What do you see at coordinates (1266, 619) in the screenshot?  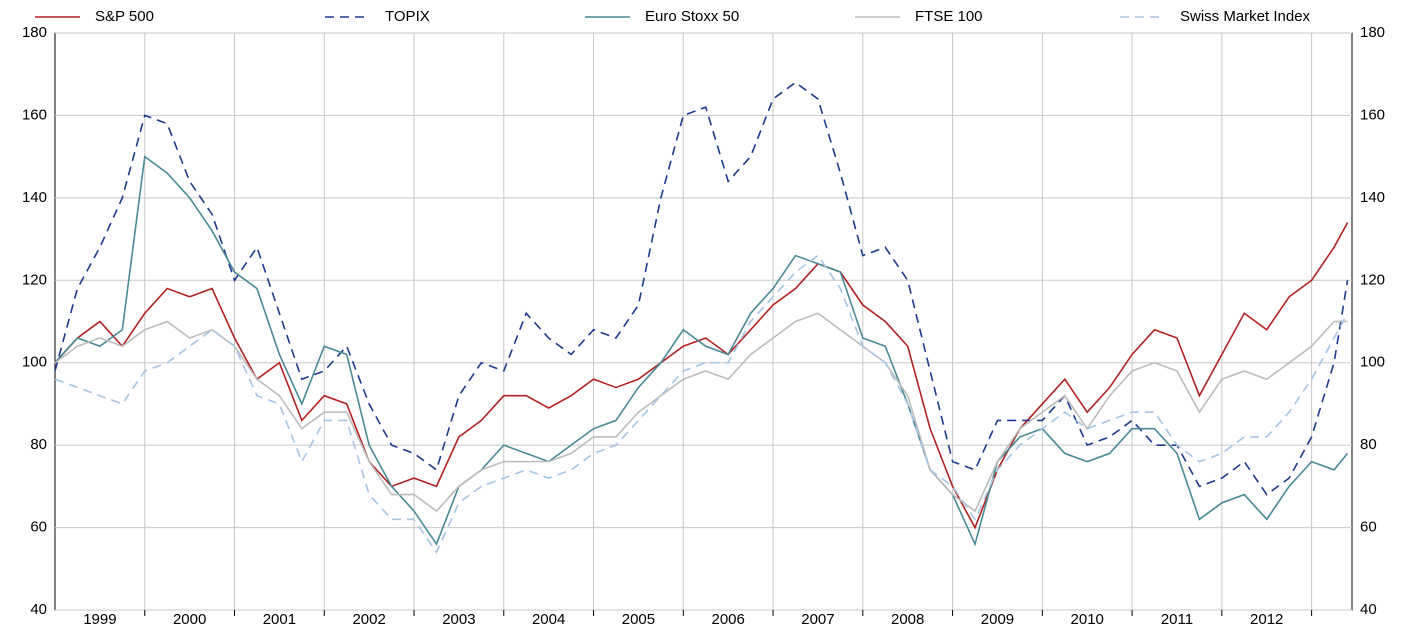 I see `x-tick-label: 2012` at bounding box center [1266, 619].